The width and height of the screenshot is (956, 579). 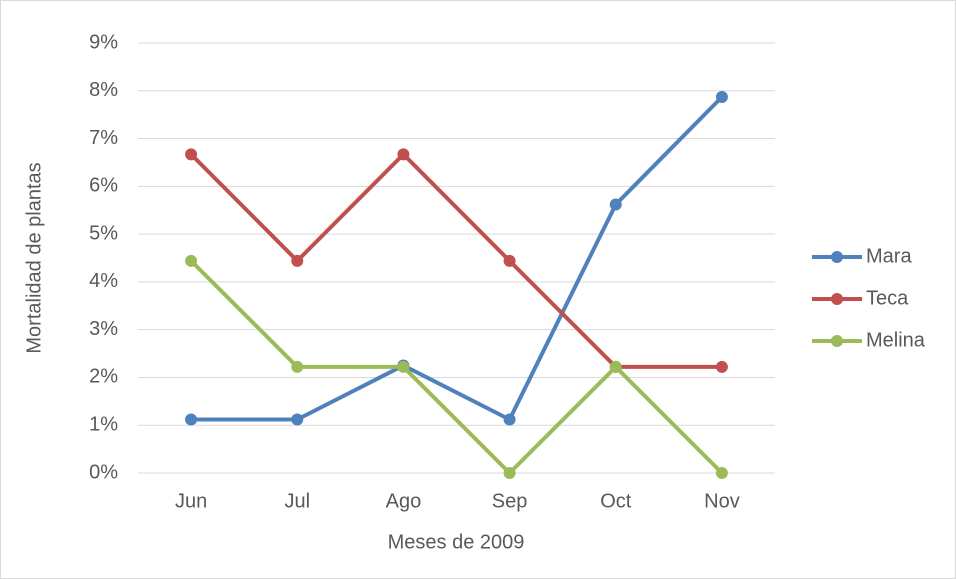 What do you see at coordinates (103, 42) in the screenshot?
I see `y-tick-label: 9%` at bounding box center [103, 42].